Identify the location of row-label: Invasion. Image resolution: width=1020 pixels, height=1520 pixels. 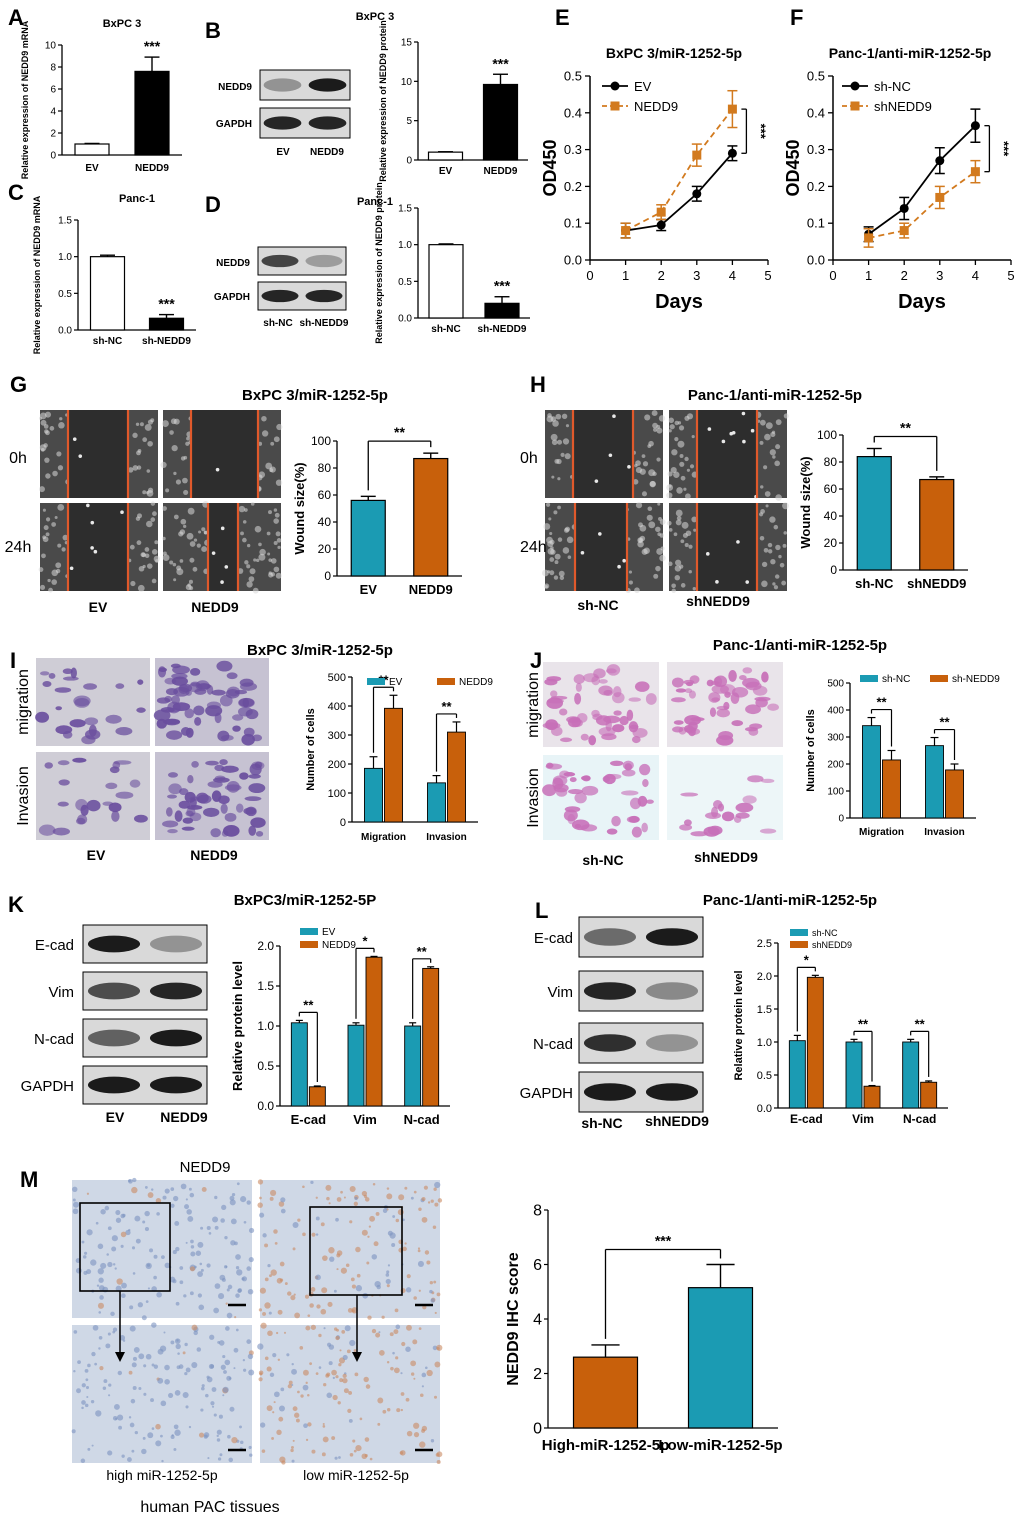
(23, 796).